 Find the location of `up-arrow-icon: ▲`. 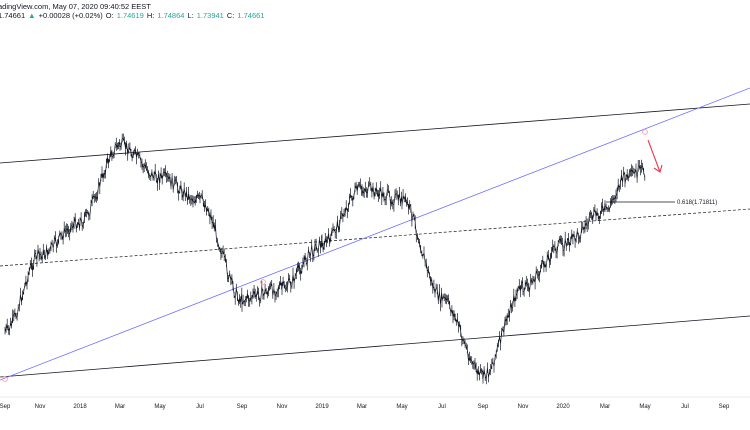

up-arrow-icon: ▲ is located at coordinates (32, 15).